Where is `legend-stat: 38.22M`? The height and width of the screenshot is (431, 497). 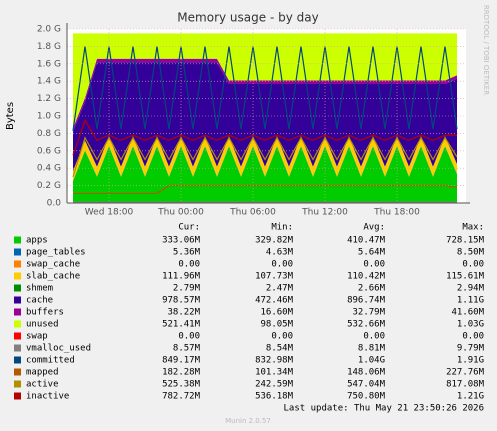
legend-stat: 38.22M is located at coordinates (183, 313).